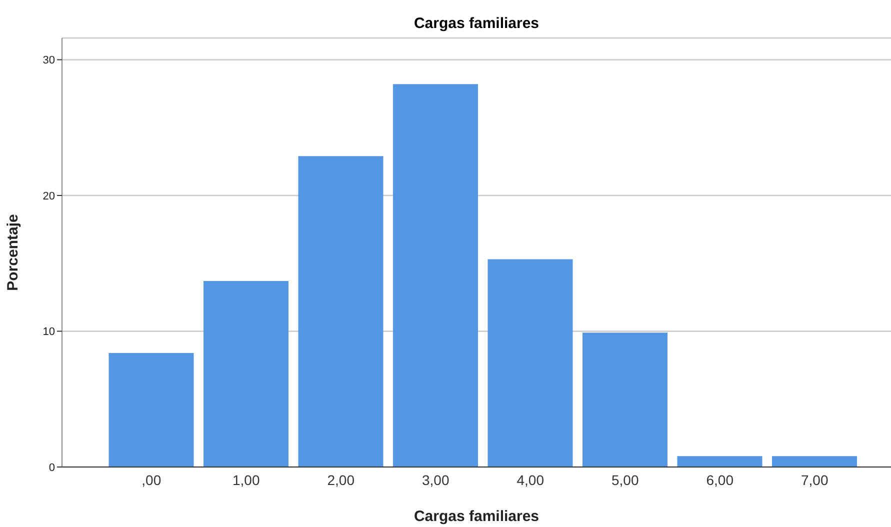 The width and height of the screenshot is (891, 527). I want to click on y-tick-label: 20, so click(48, 196).